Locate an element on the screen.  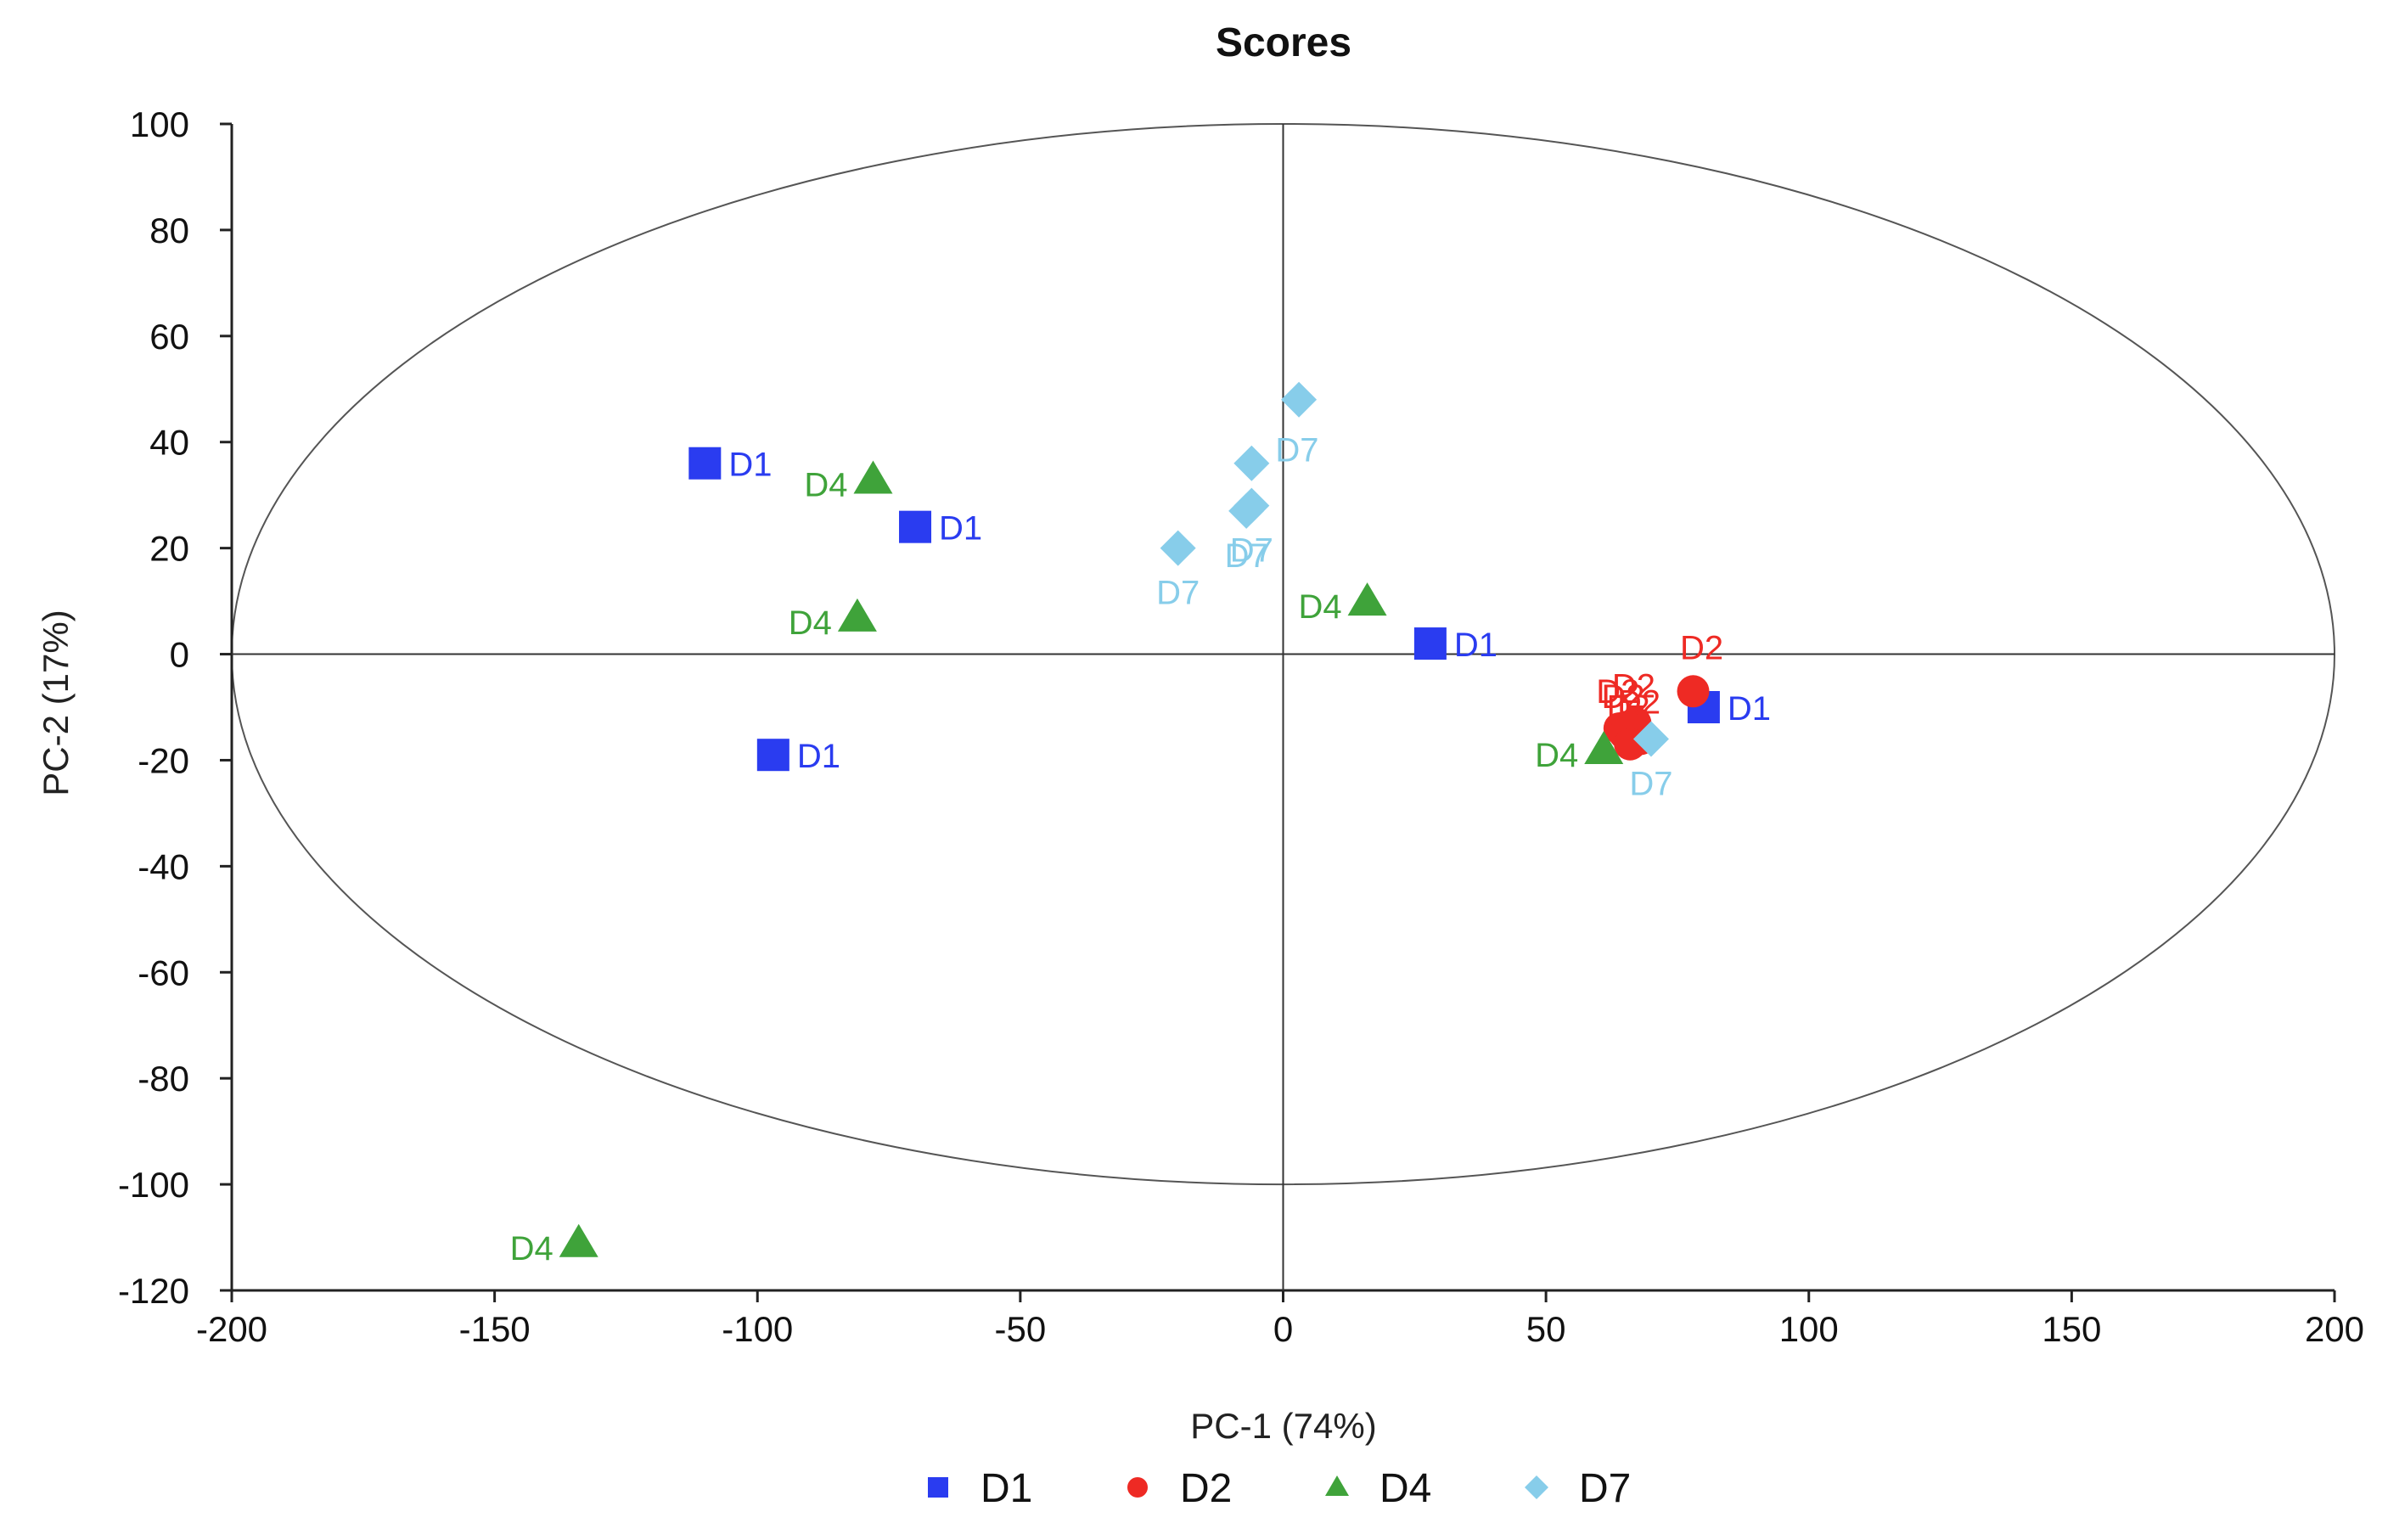
legend-d2-label: D2 is located at coordinates (1206, 1488).